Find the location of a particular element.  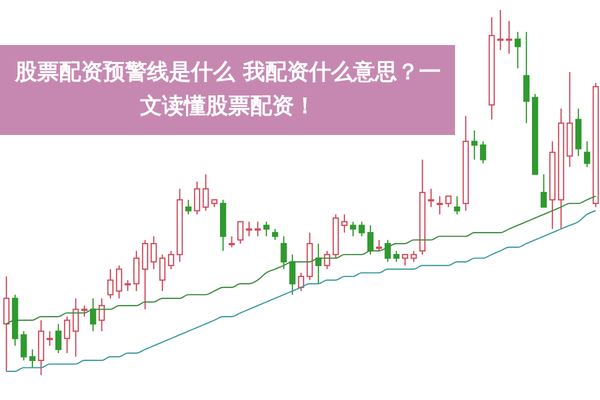

text: 股票配资预警线是什么 我配资什么意思？一文读懂股票配资！ is located at coordinates (228, 90).